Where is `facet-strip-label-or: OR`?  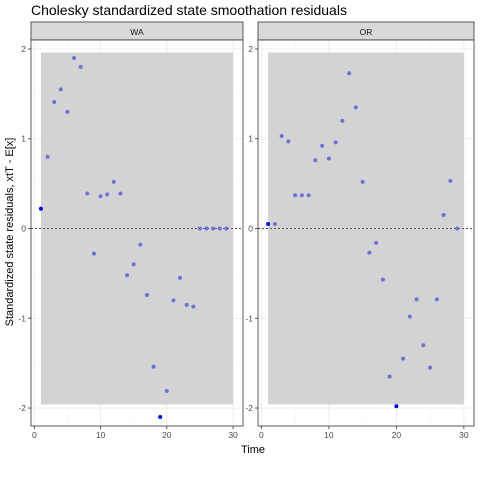 facet-strip-label-or: OR is located at coordinates (366, 32).